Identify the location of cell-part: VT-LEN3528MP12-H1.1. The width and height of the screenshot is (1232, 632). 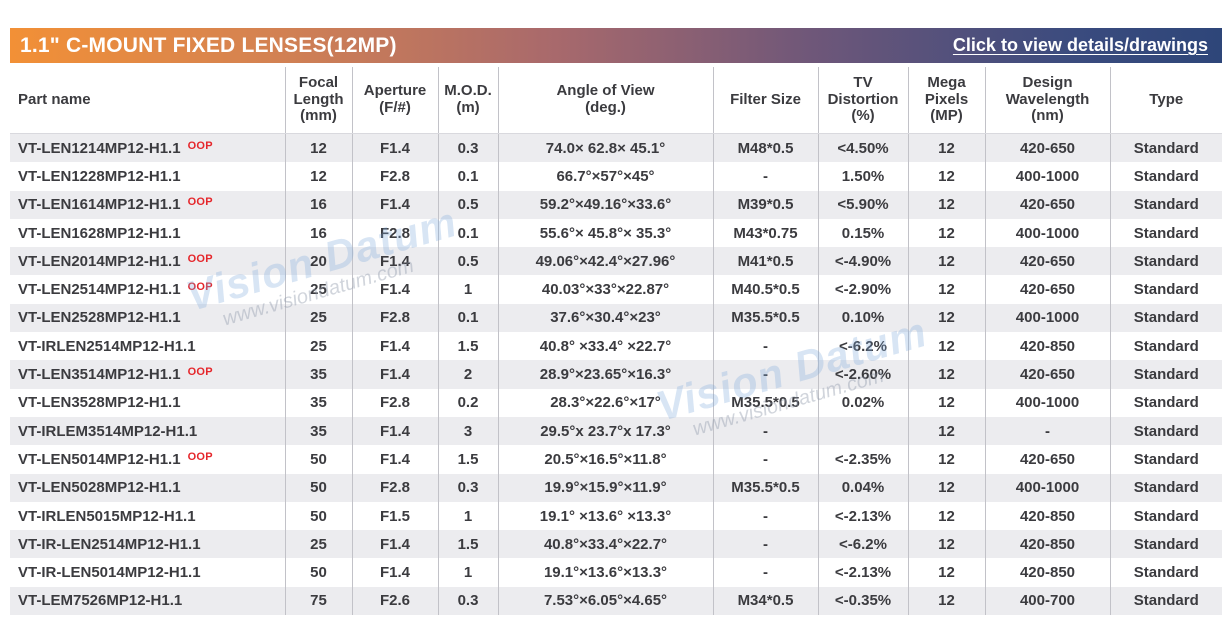
(147, 403).